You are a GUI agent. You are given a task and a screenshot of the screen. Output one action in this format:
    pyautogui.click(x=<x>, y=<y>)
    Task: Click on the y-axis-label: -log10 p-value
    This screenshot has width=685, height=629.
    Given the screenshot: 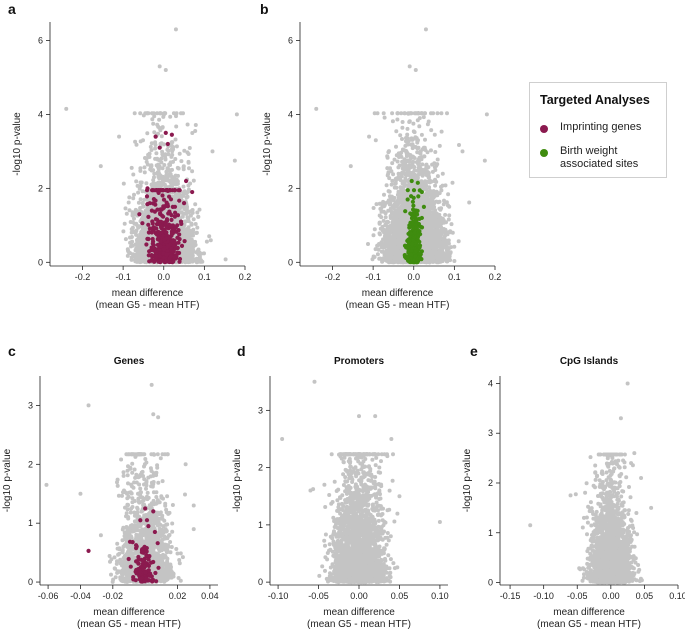 What is the action you would take?
    pyautogui.click(x=17, y=144)
    